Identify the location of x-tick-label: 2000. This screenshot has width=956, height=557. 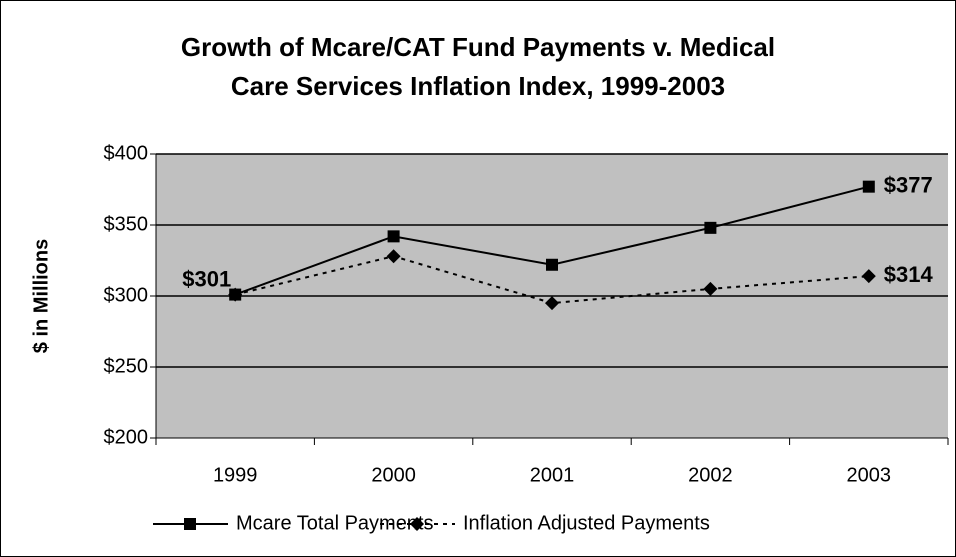
(393, 475).